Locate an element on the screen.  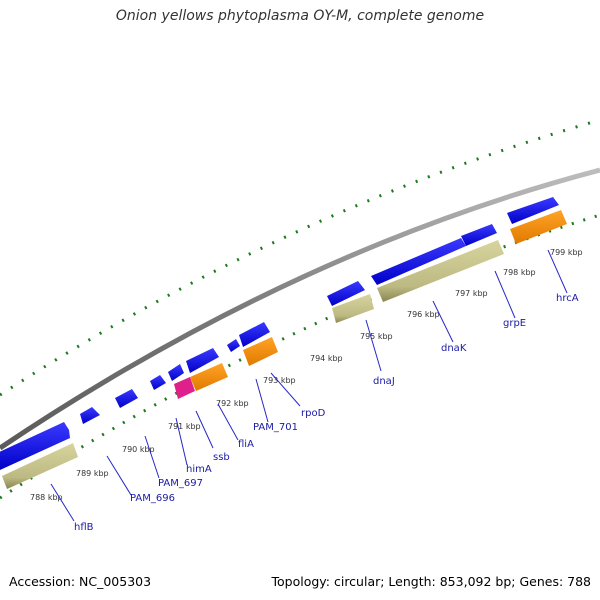
kbp-label: 799 kbp is located at coordinates (566, 252).